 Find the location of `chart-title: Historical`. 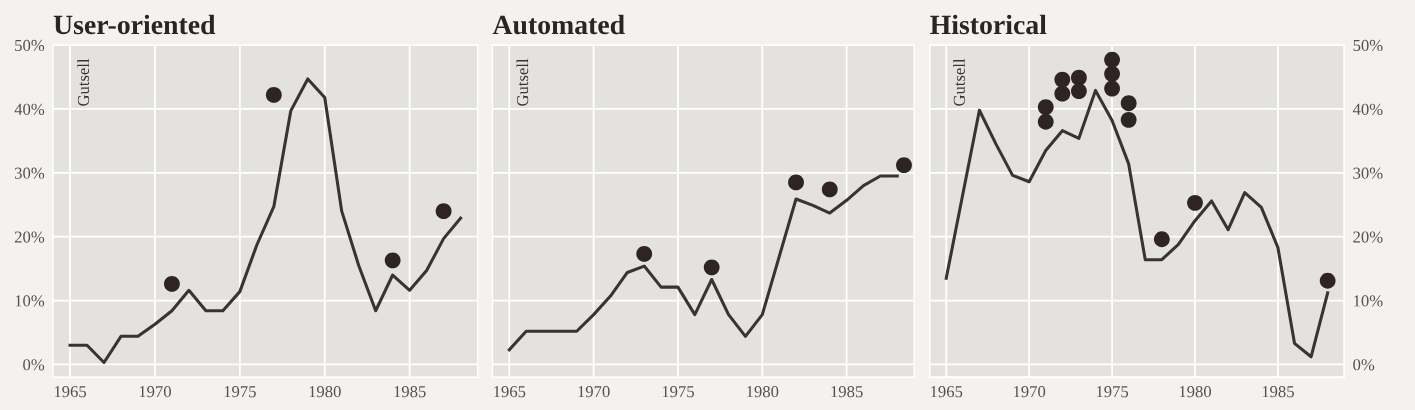

chart-title: Historical is located at coordinates (988, 24).